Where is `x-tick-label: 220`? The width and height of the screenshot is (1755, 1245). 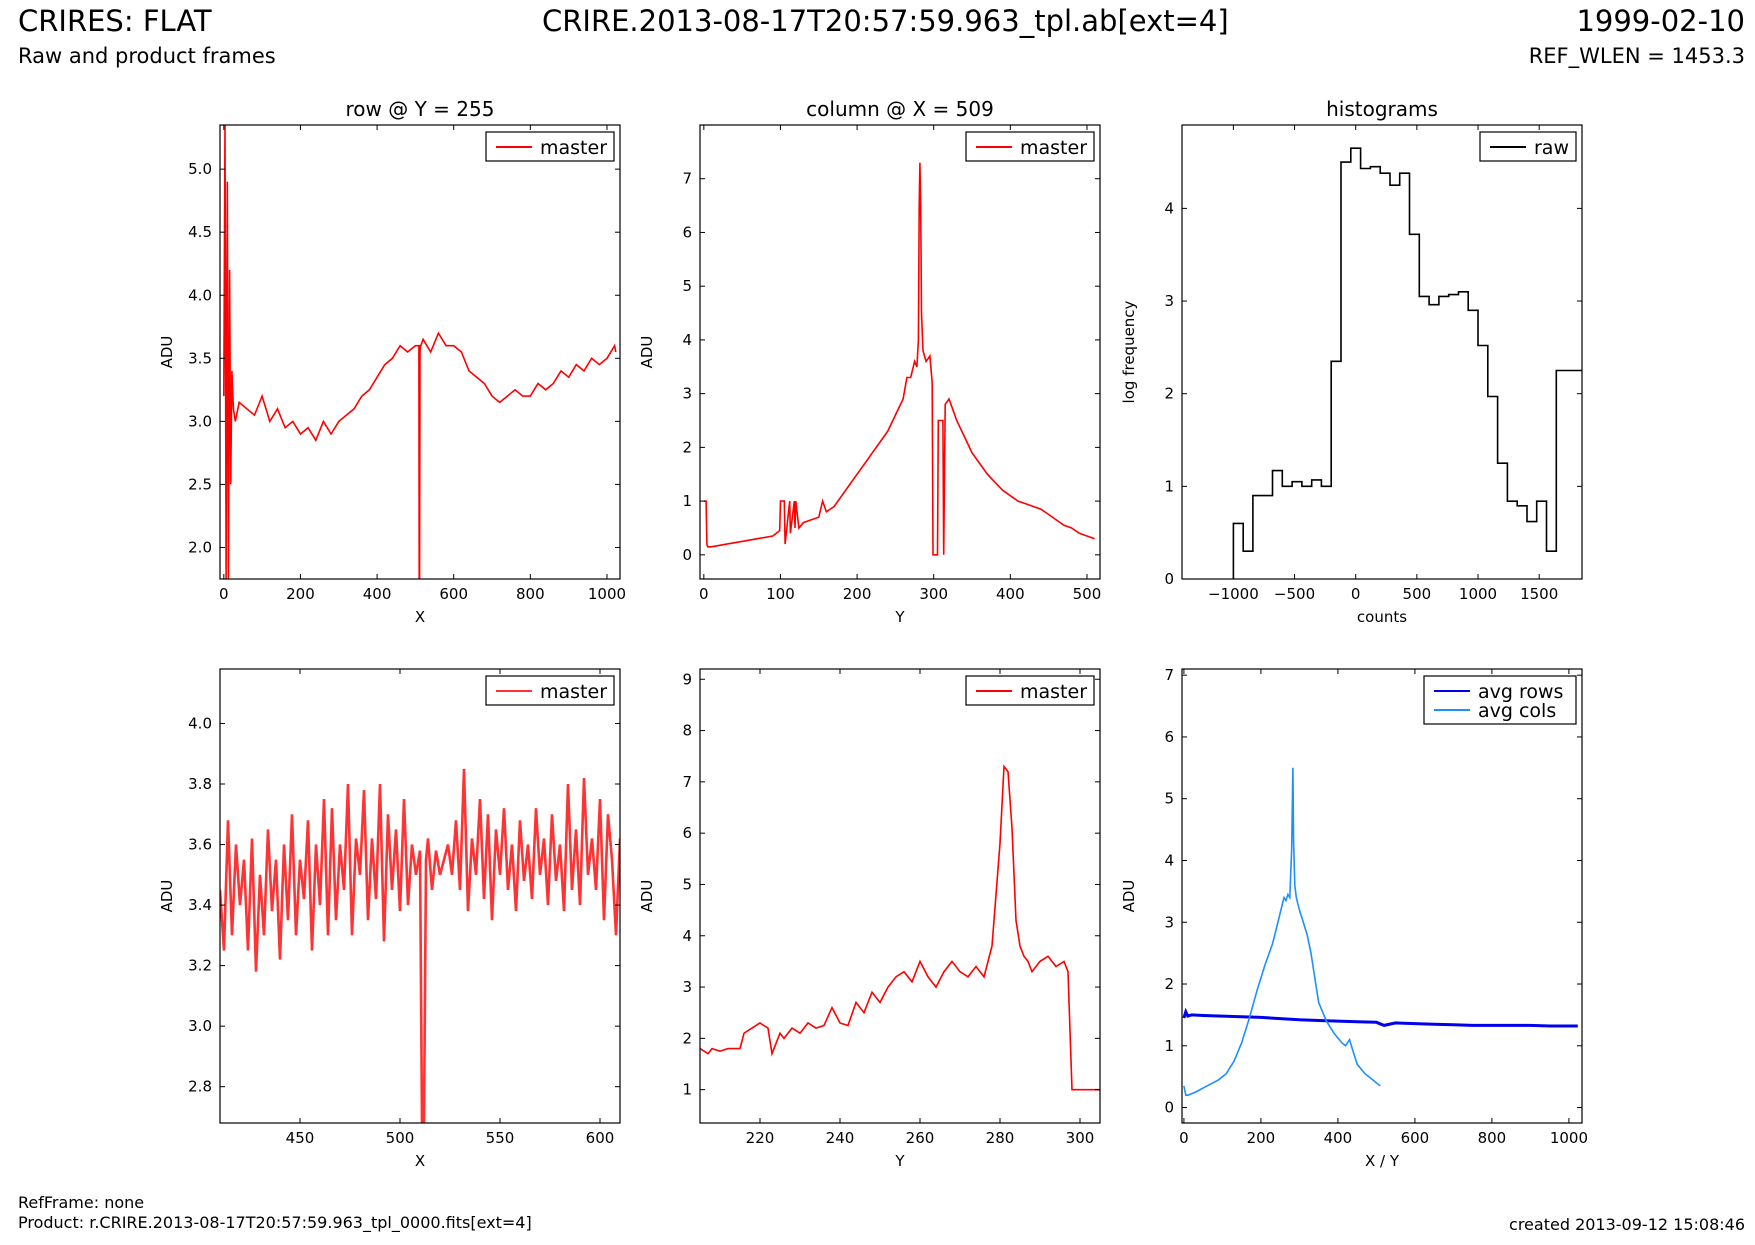
x-tick-label: 220 is located at coordinates (760, 1138).